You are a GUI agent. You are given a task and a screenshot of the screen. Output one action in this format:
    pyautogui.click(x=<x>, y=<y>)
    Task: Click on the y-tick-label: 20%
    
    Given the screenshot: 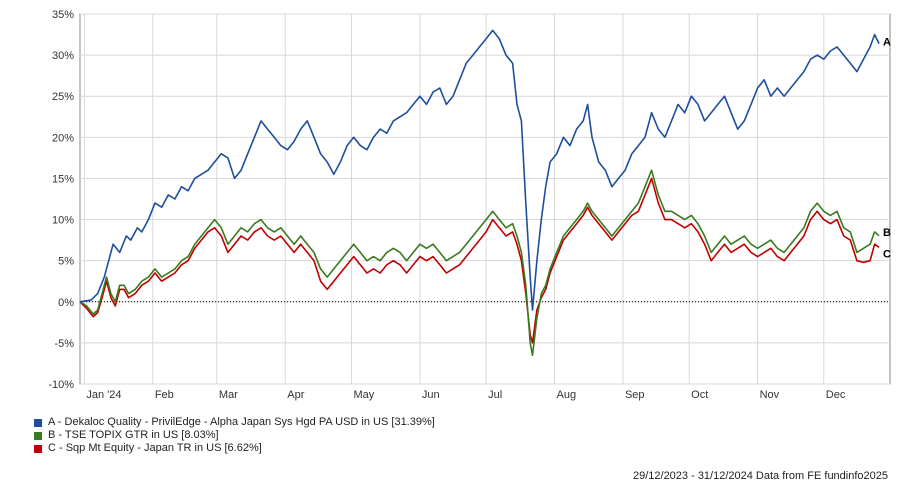 What is the action you would take?
    pyautogui.click(x=63, y=138)
    